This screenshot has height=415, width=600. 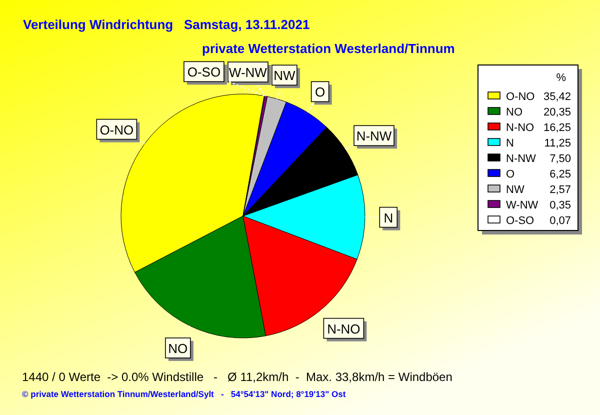 What do you see at coordinates (248, 72) in the screenshot?
I see `slice-label: W-NW` at bounding box center [248, 72].